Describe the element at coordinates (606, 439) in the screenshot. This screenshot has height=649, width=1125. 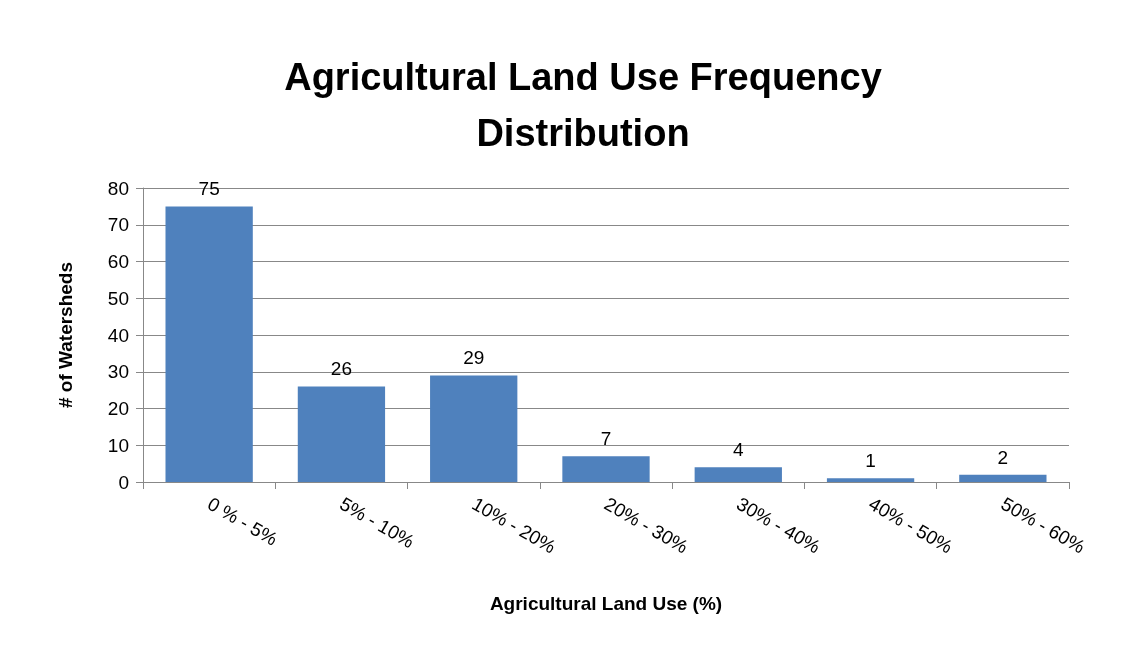
I see `data-label: 7` at that location.